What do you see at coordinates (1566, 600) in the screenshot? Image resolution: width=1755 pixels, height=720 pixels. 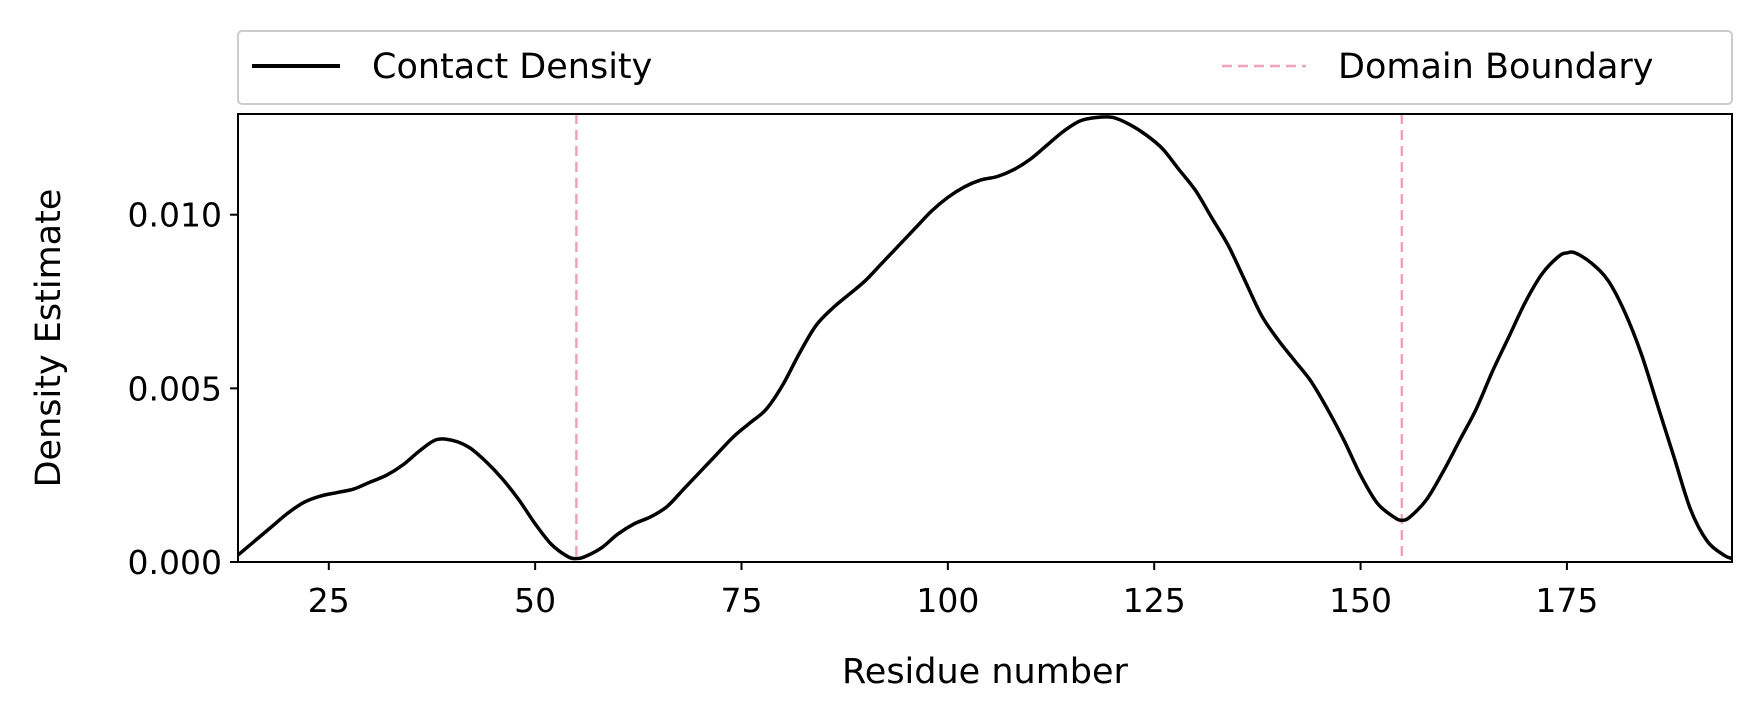 I see `x-tick-label: 175` at bounding box center [1566, 600].